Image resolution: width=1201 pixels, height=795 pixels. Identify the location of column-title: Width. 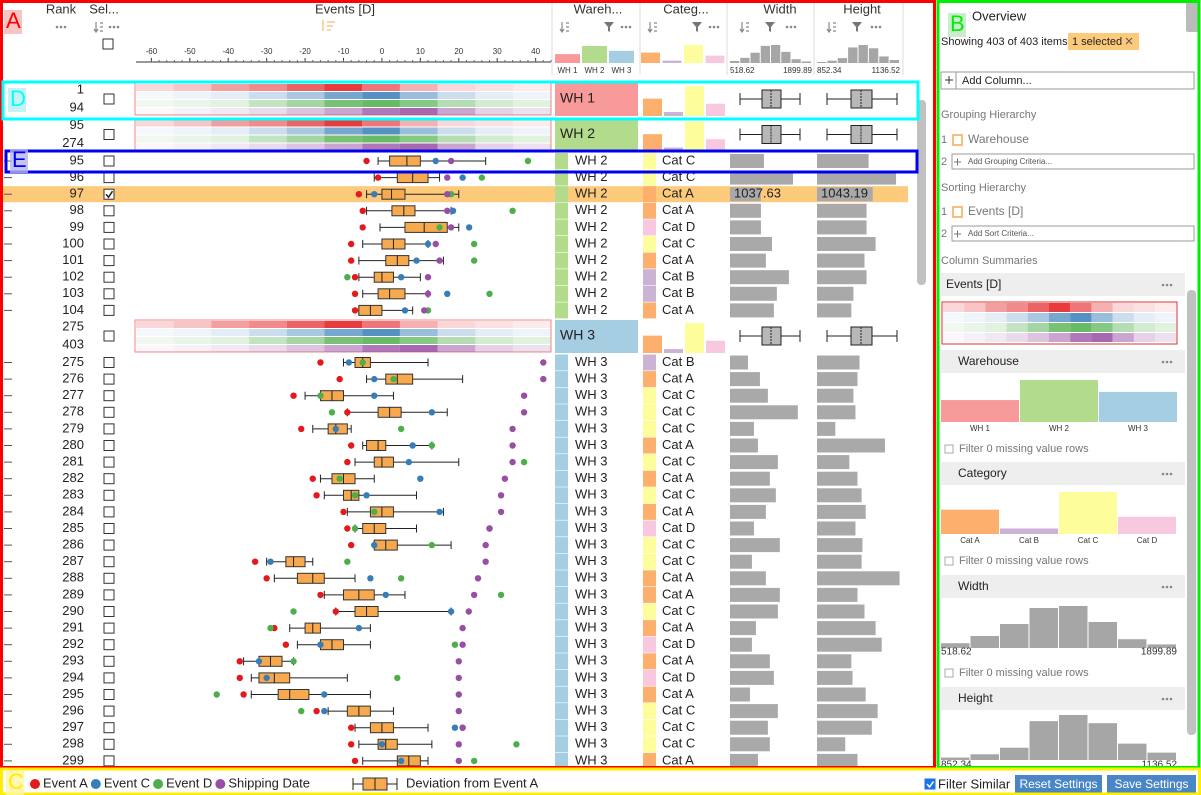
(779, 8).